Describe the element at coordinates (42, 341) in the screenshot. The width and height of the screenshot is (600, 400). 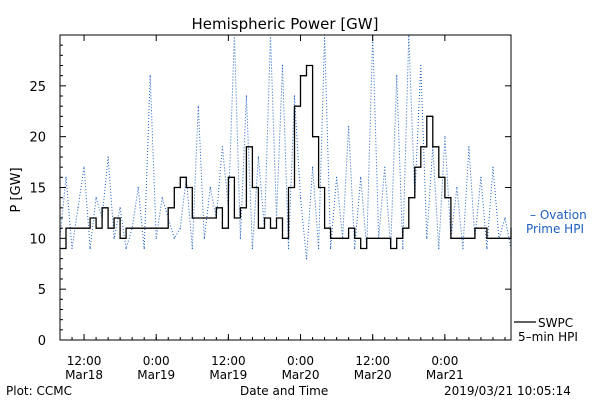
I see `y-tick-label: 0` at that location.